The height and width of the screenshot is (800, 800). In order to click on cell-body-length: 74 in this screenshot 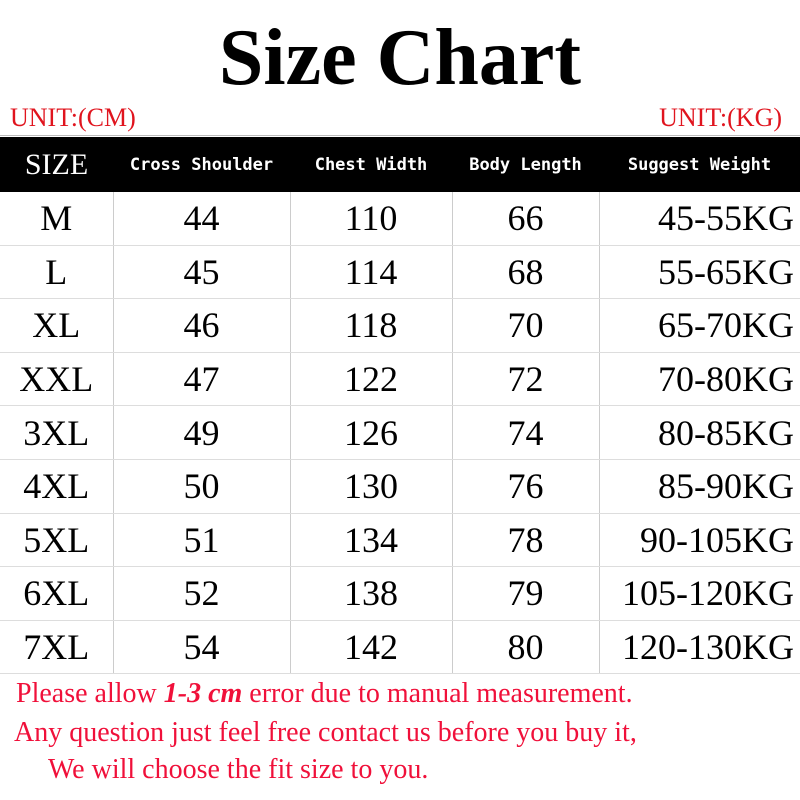, I will do `click(525, 432)`.